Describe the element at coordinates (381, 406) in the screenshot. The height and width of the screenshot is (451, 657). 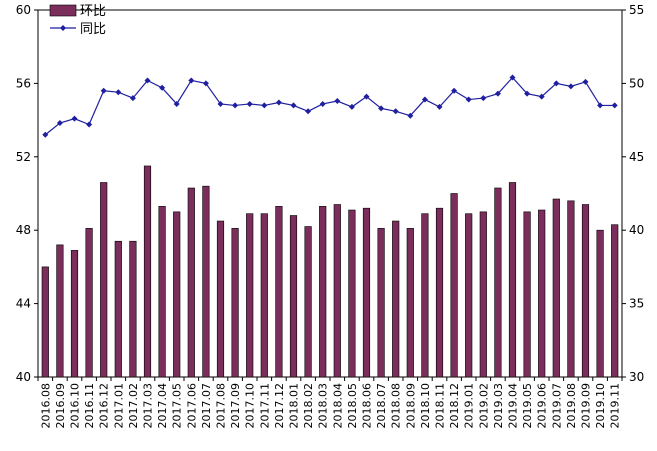
I see `x-tick-label: 2018.07` at that location.